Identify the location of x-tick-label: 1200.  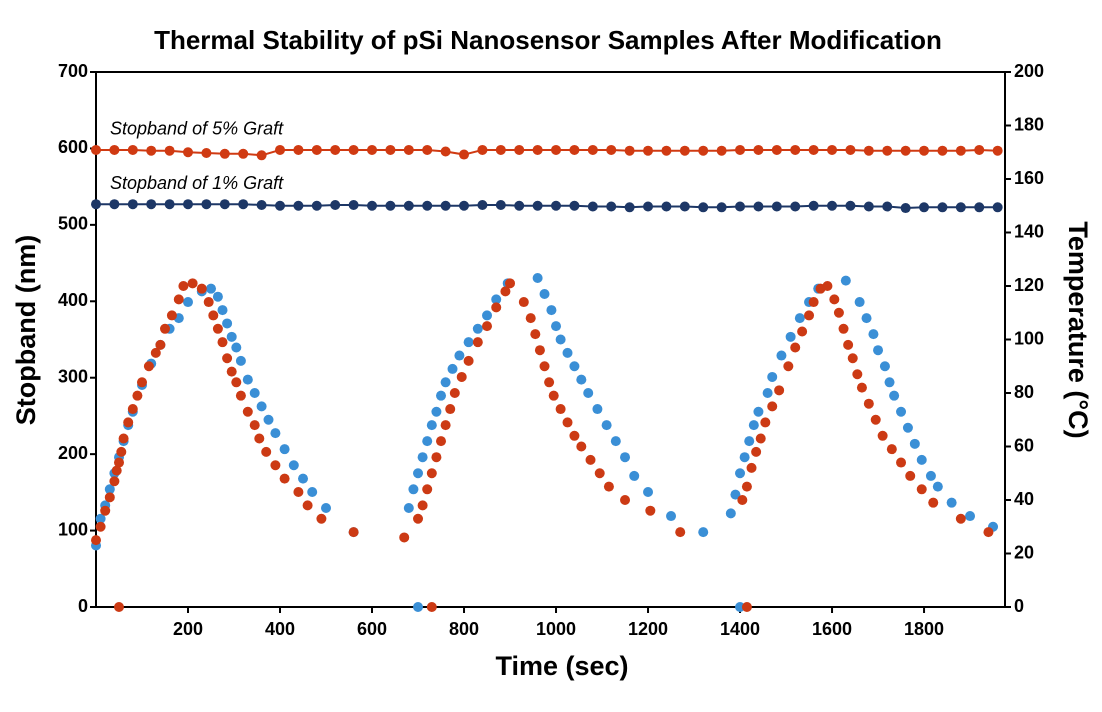
(648, 629).